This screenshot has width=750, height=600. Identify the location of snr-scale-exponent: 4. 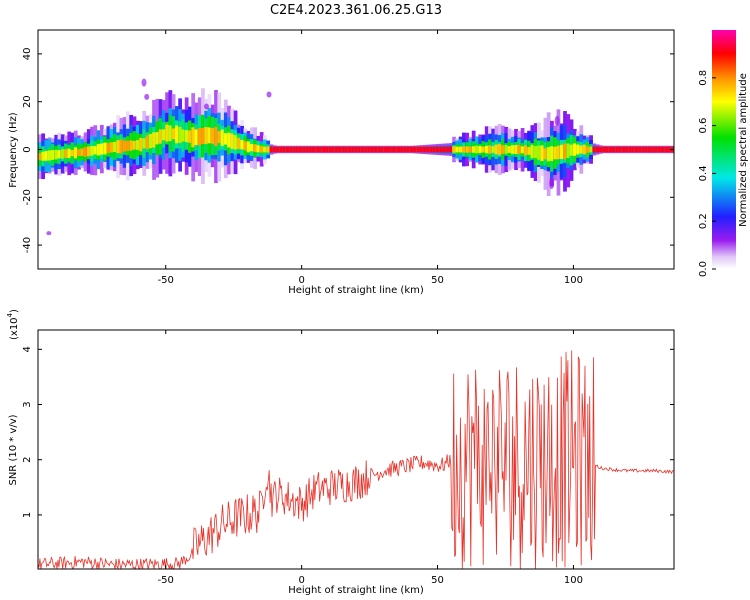
(10, 314).